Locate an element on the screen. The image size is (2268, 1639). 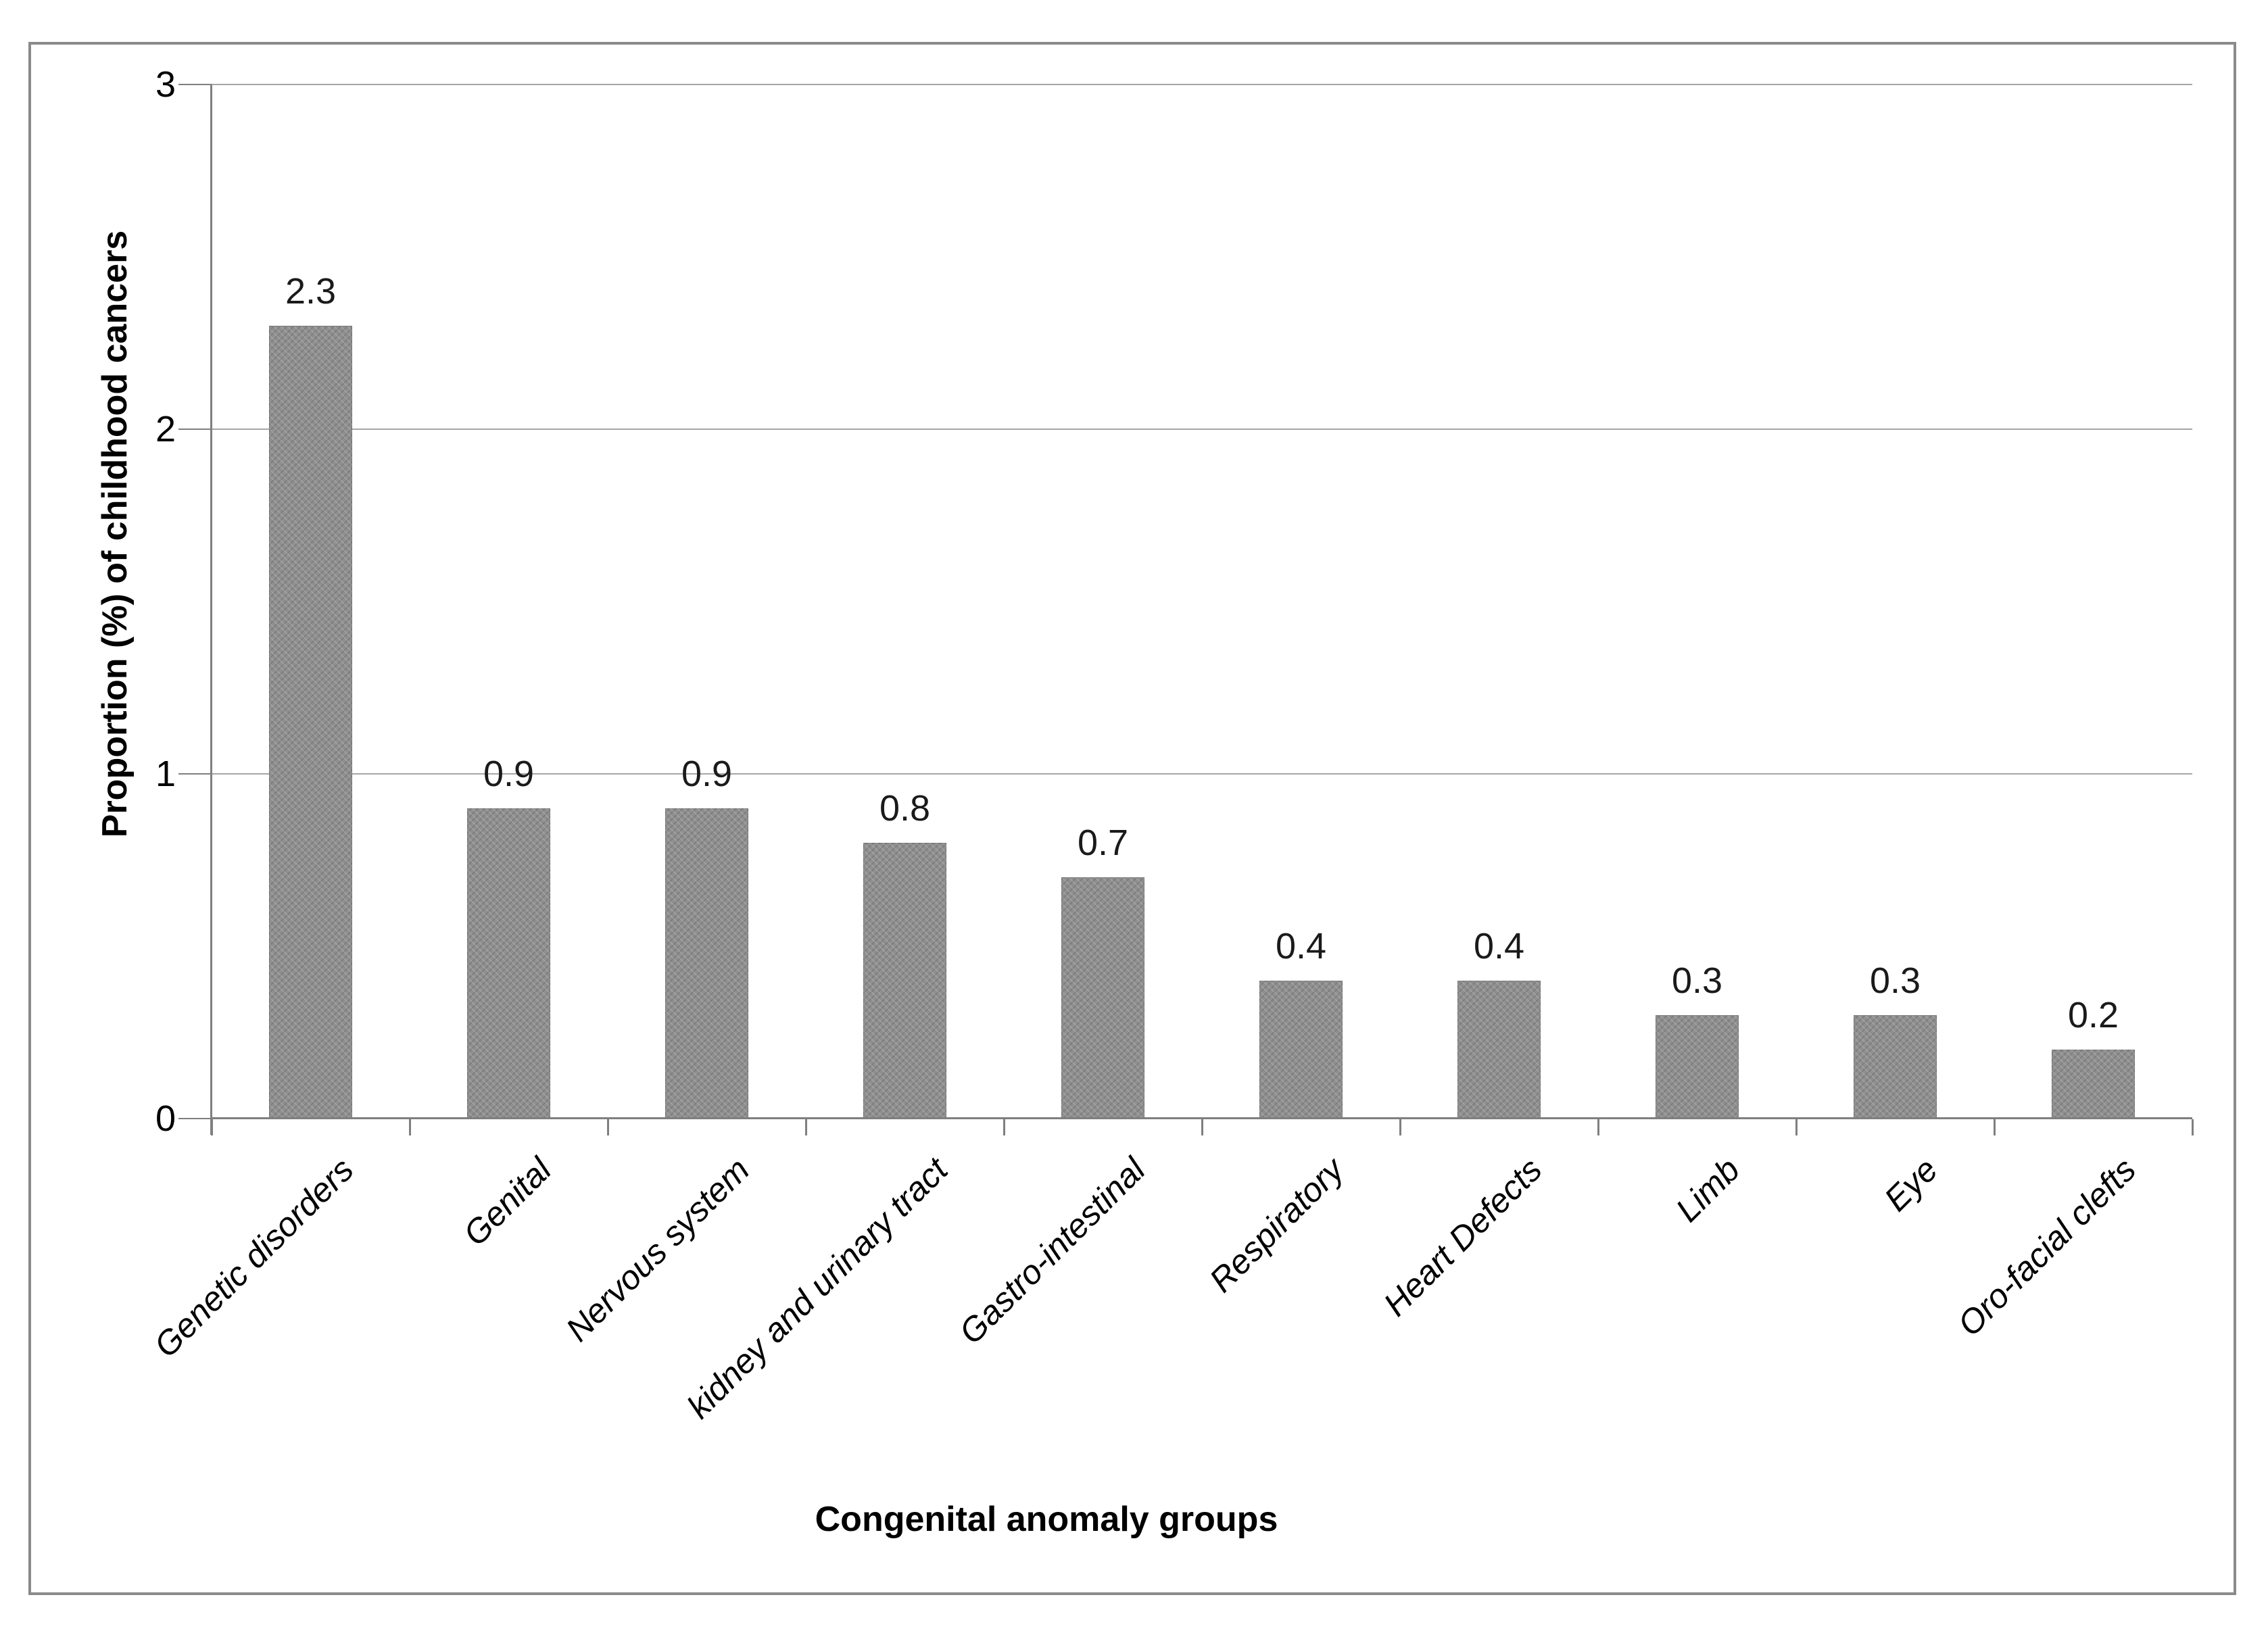
bar-gastro-intestinal is located at coordinates (1102, 998).